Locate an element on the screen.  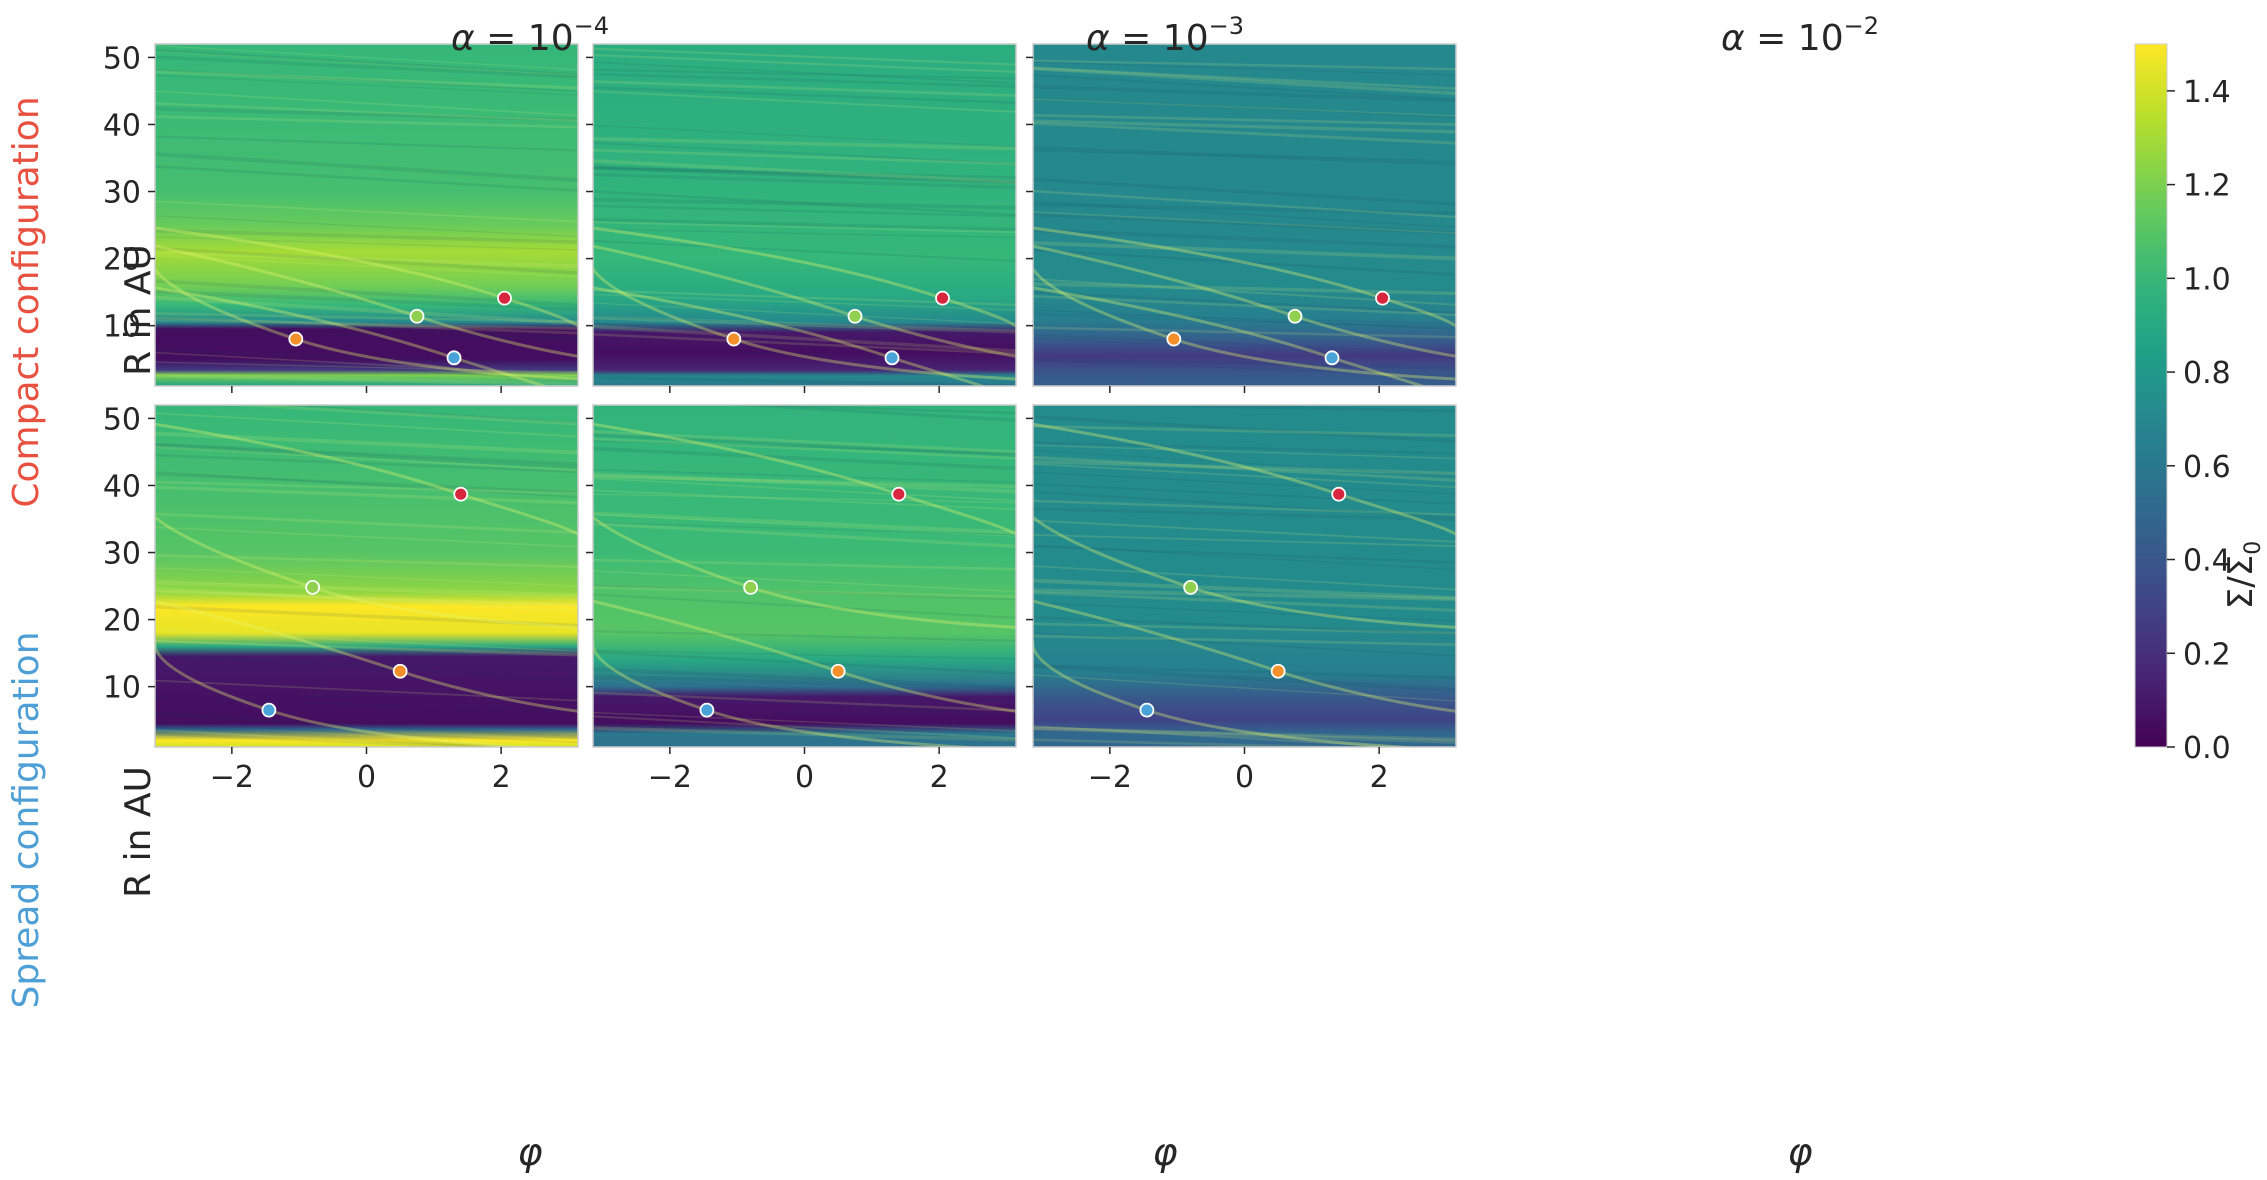
x-axis-label-2: φ is located at coordinates (1799, 1152).